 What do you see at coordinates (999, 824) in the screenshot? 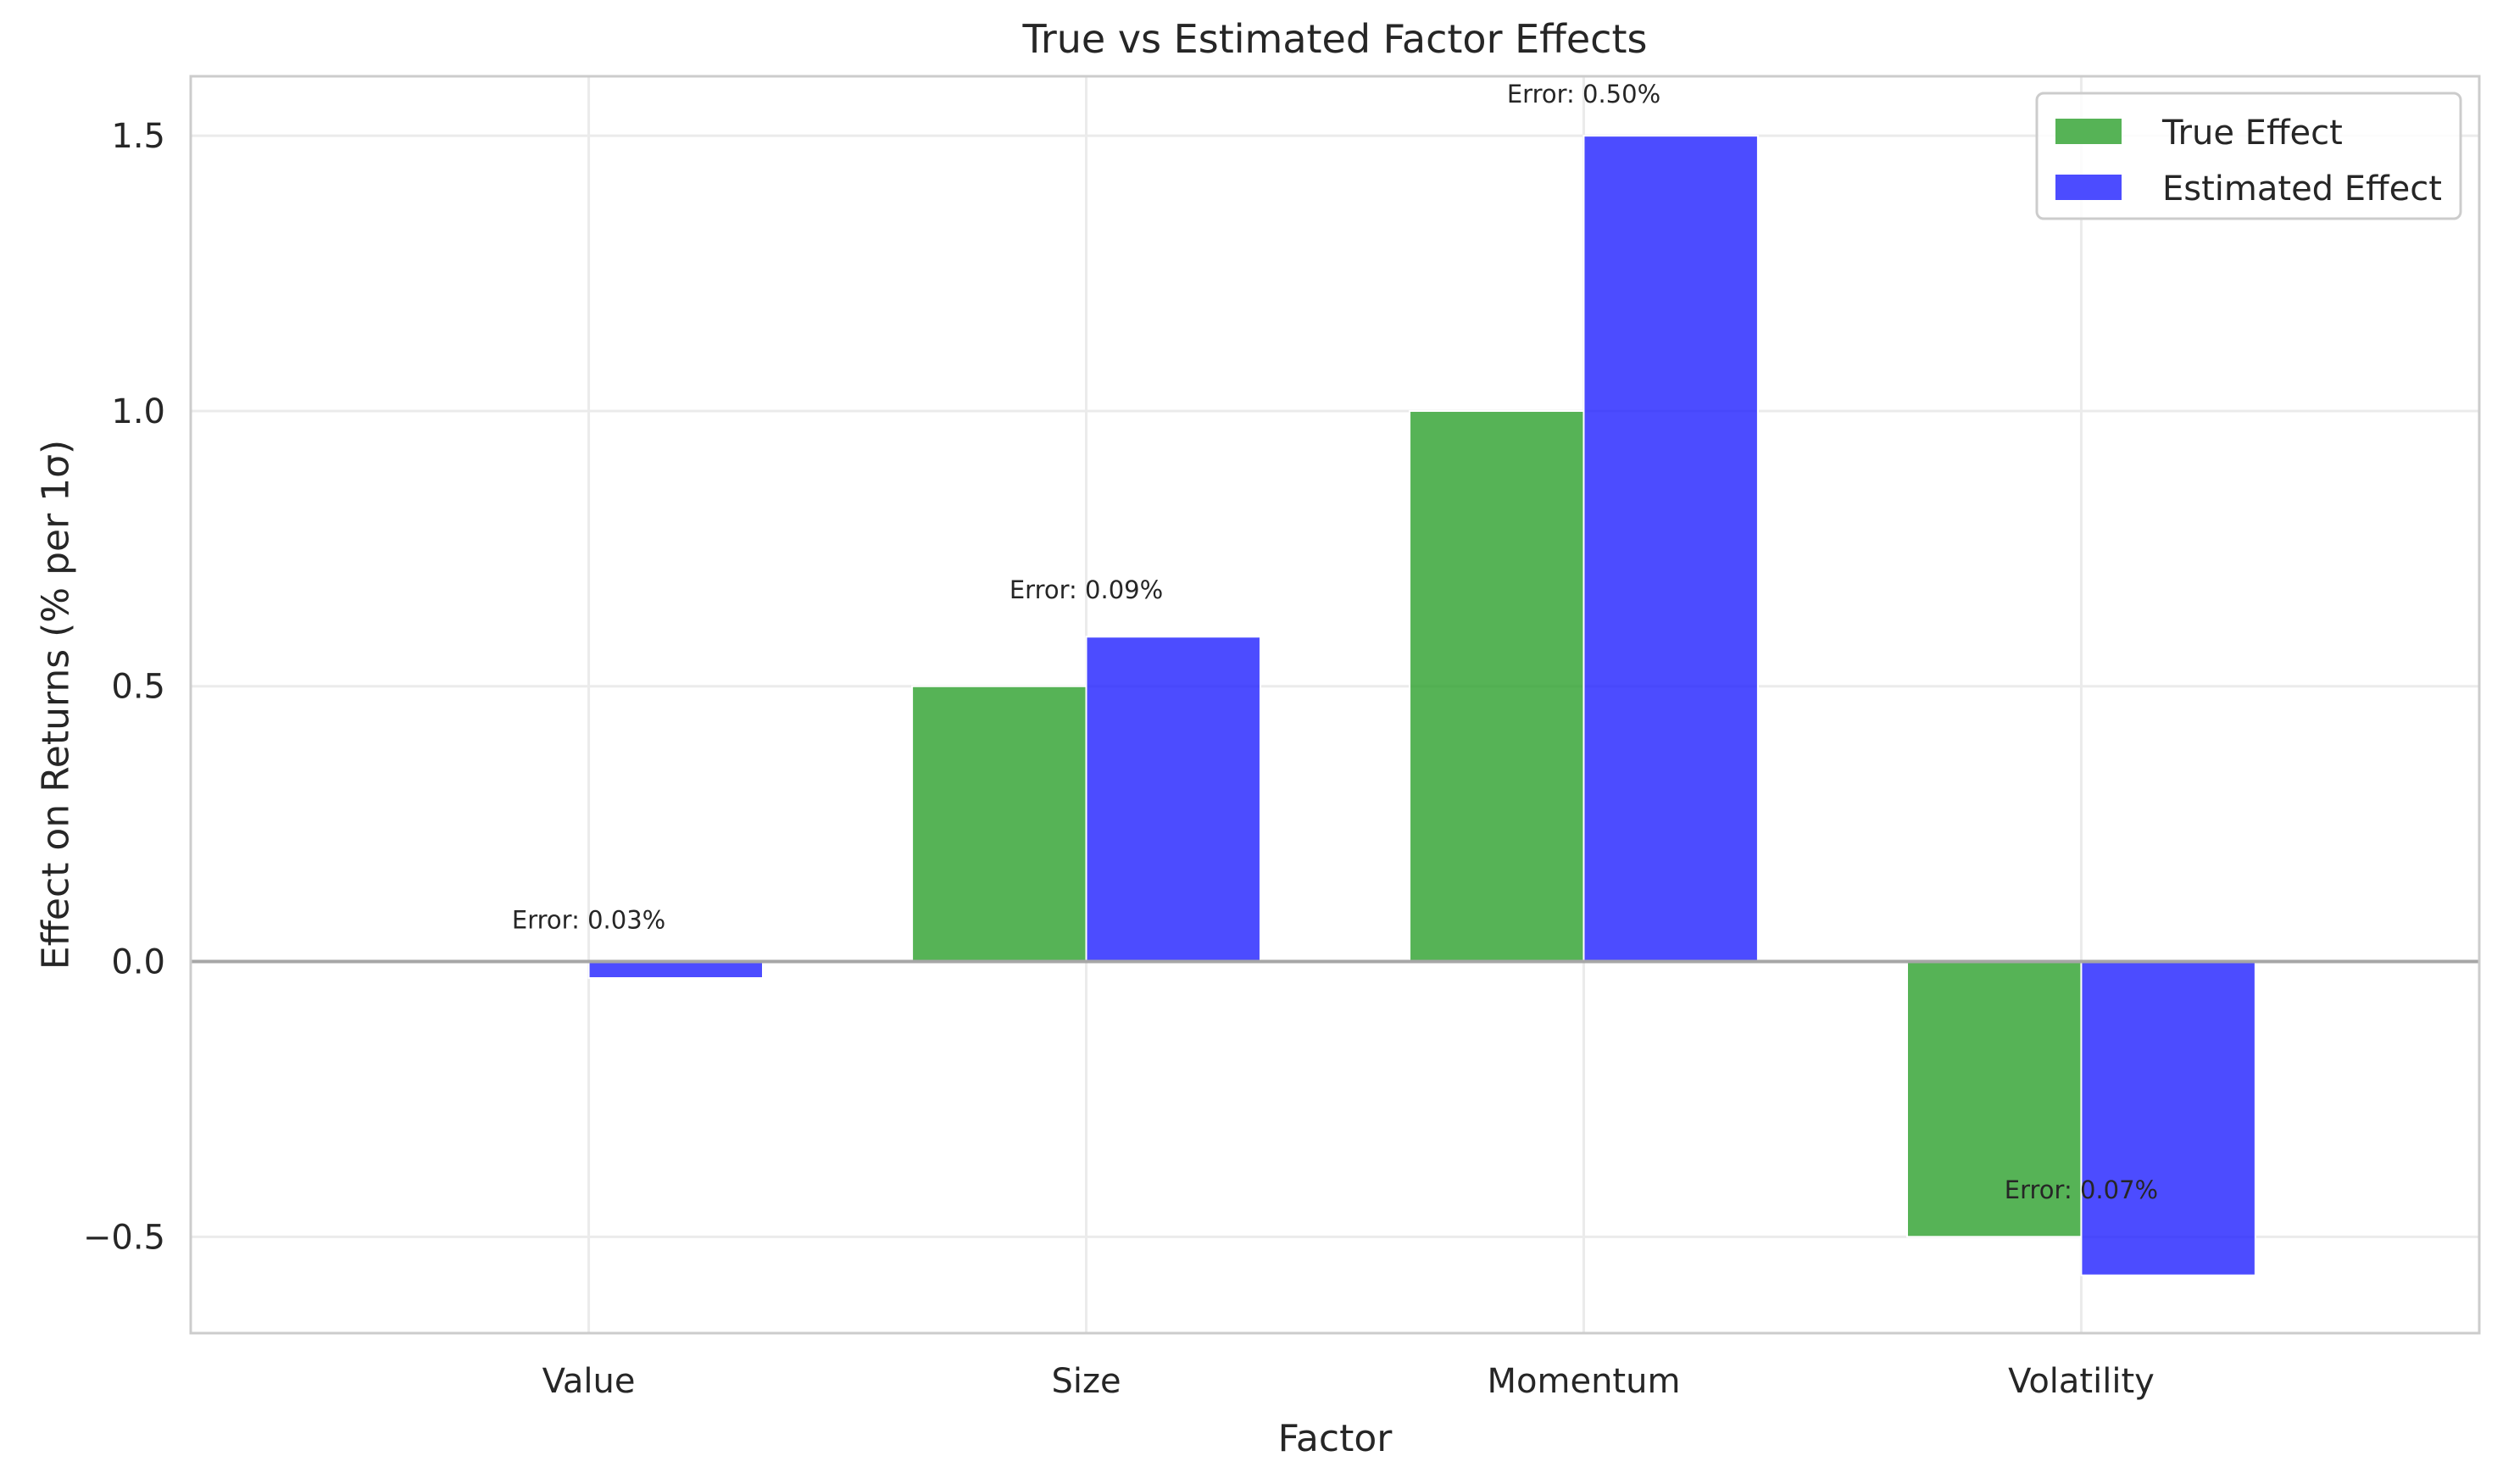
I see `bar-true-effect-size` at bounding box center [999, 824].